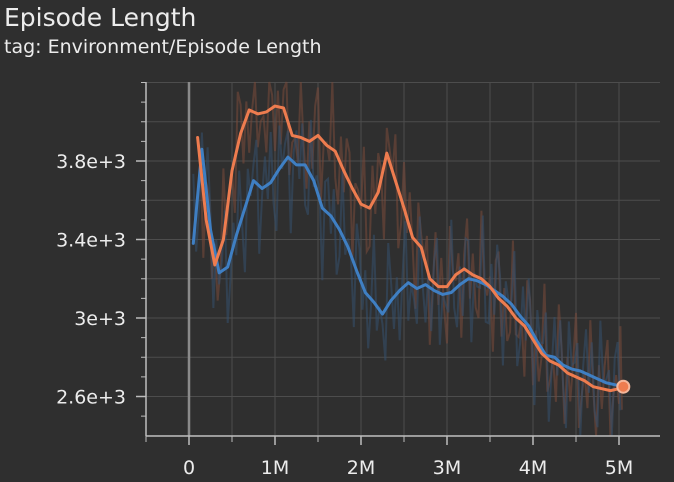  What do you see at coordinates (361, 468) in the screenshot?
I see `x-tick-label: 2M` at bounding box center [361, 468].